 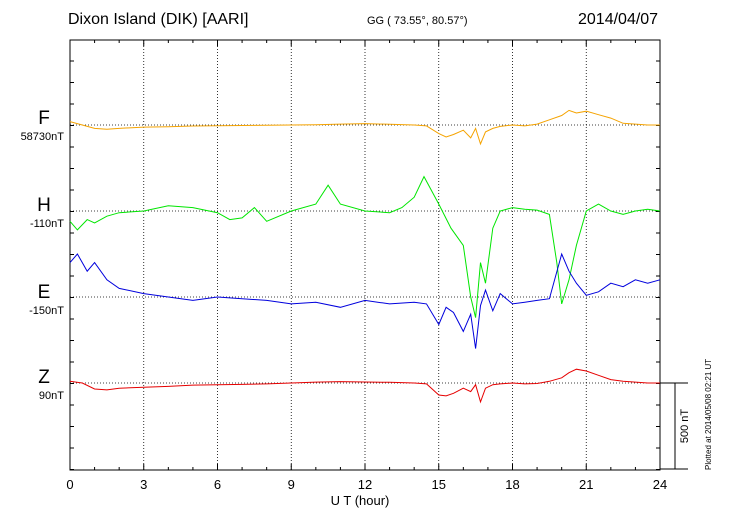 What do you see at coordinates (143, 484) in the screenshot?
I see `x-tick-label: 3` at bounding box center [143, 484].